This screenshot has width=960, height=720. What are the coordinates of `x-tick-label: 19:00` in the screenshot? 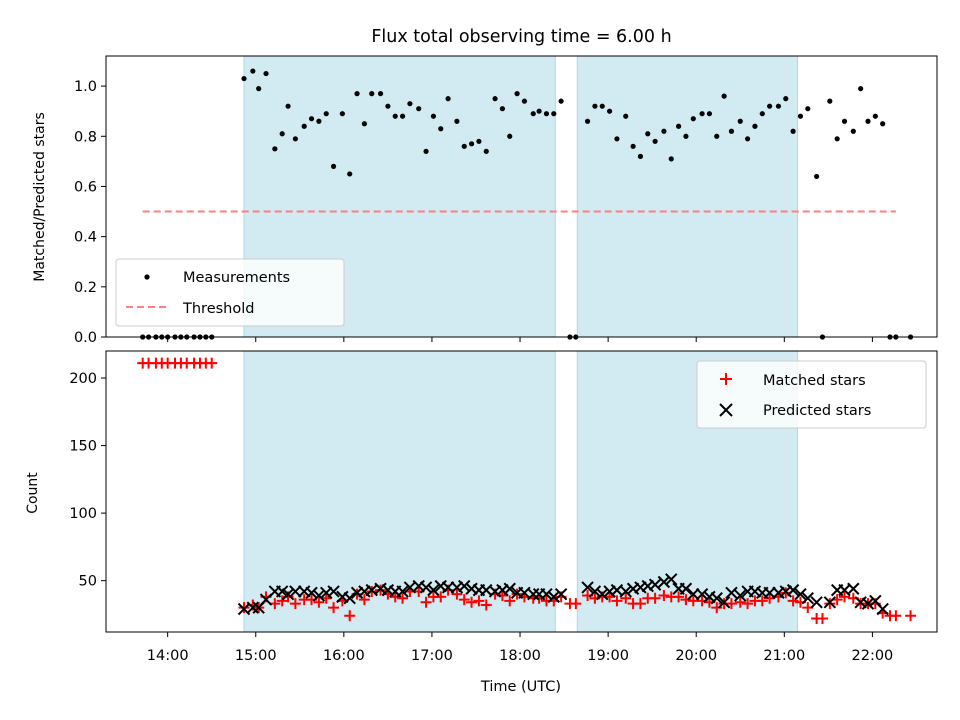 It's located at (608, 656).